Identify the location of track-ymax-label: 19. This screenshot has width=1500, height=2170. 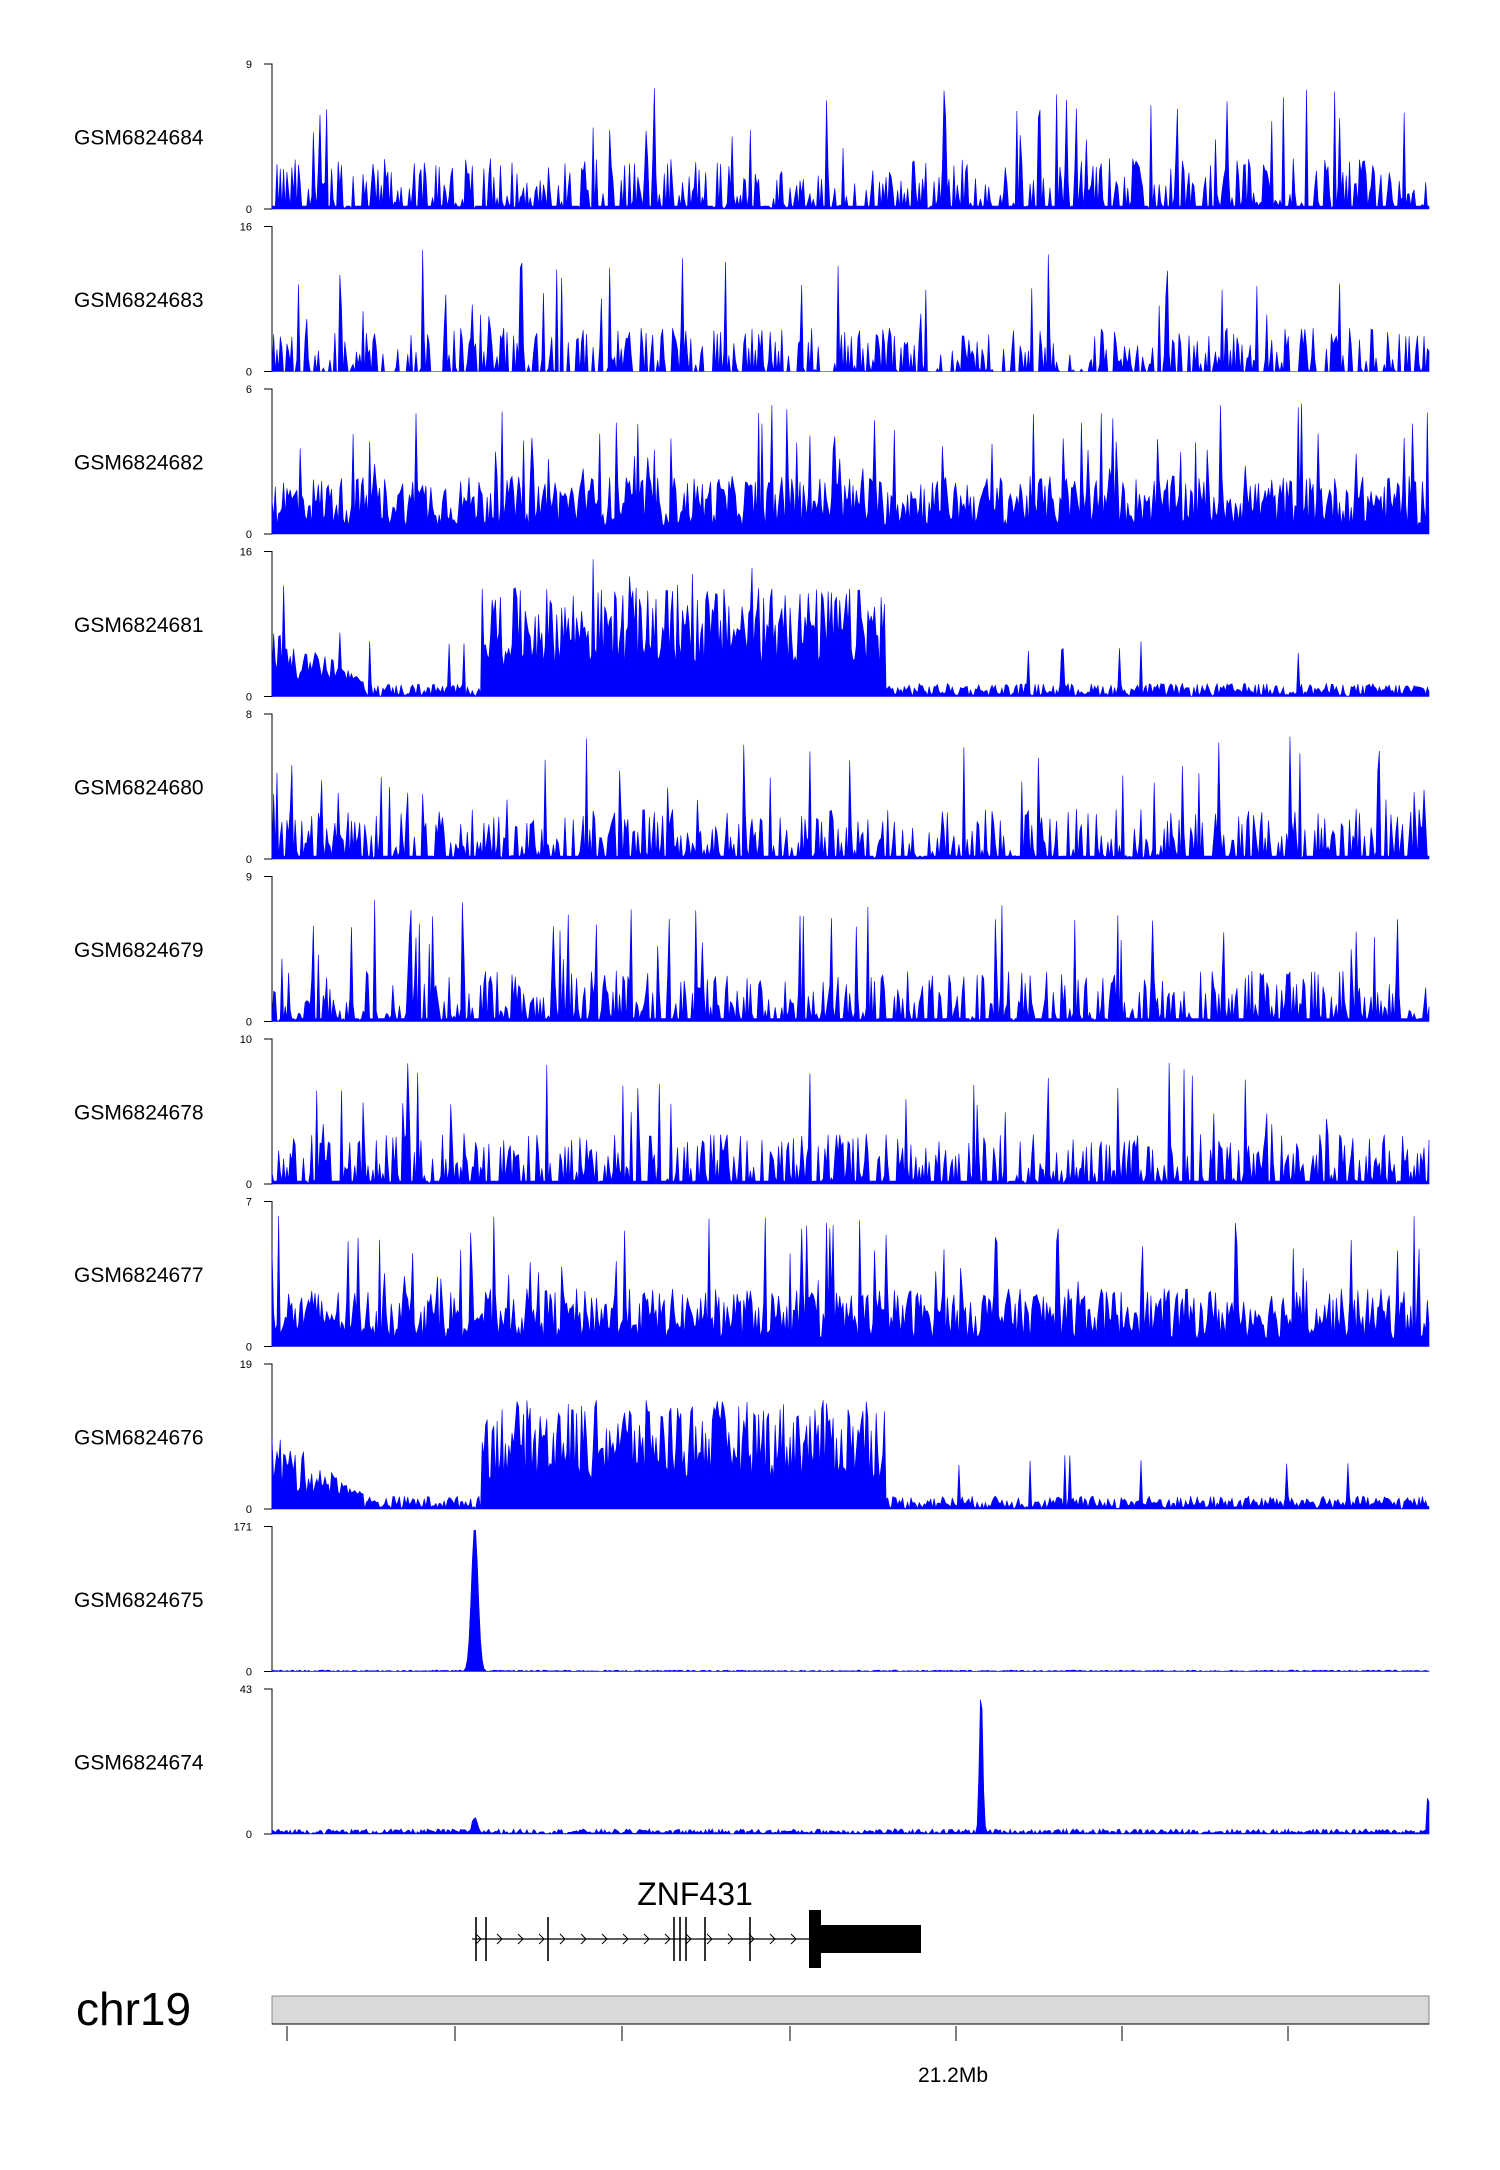
(246, 1365).